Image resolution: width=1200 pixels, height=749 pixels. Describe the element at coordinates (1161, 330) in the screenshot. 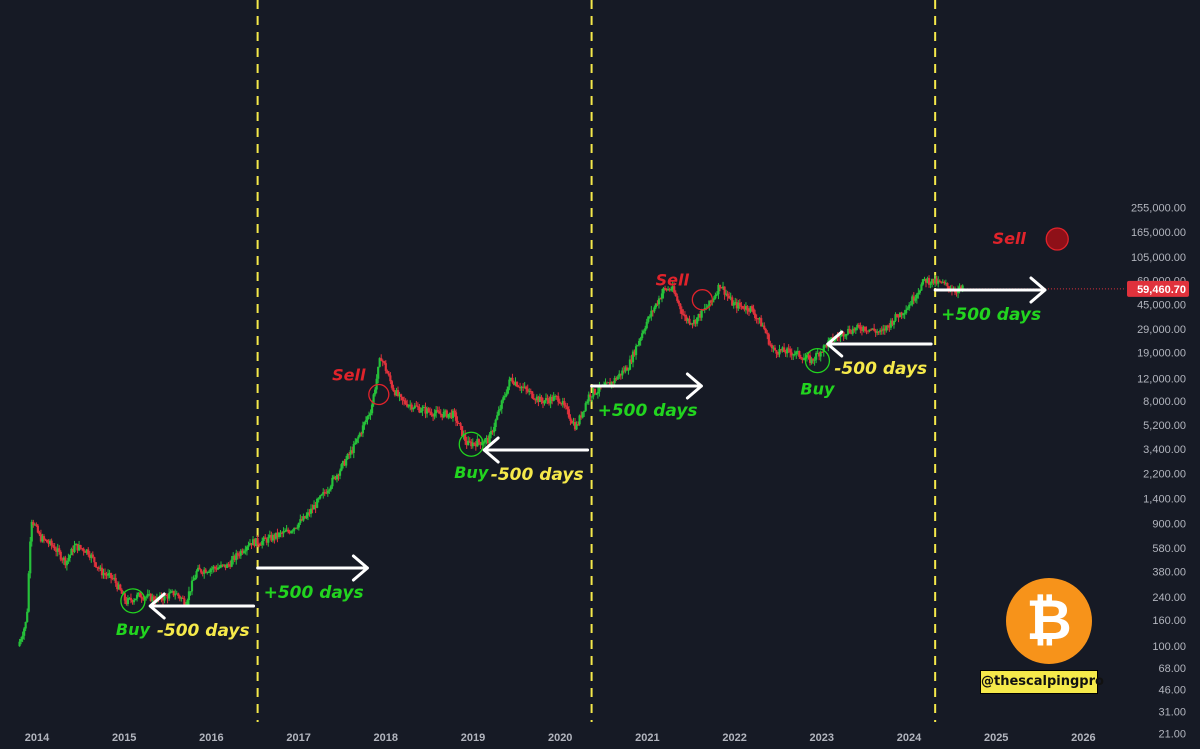

I see `y-tick-label: 29,000.00` at that location.